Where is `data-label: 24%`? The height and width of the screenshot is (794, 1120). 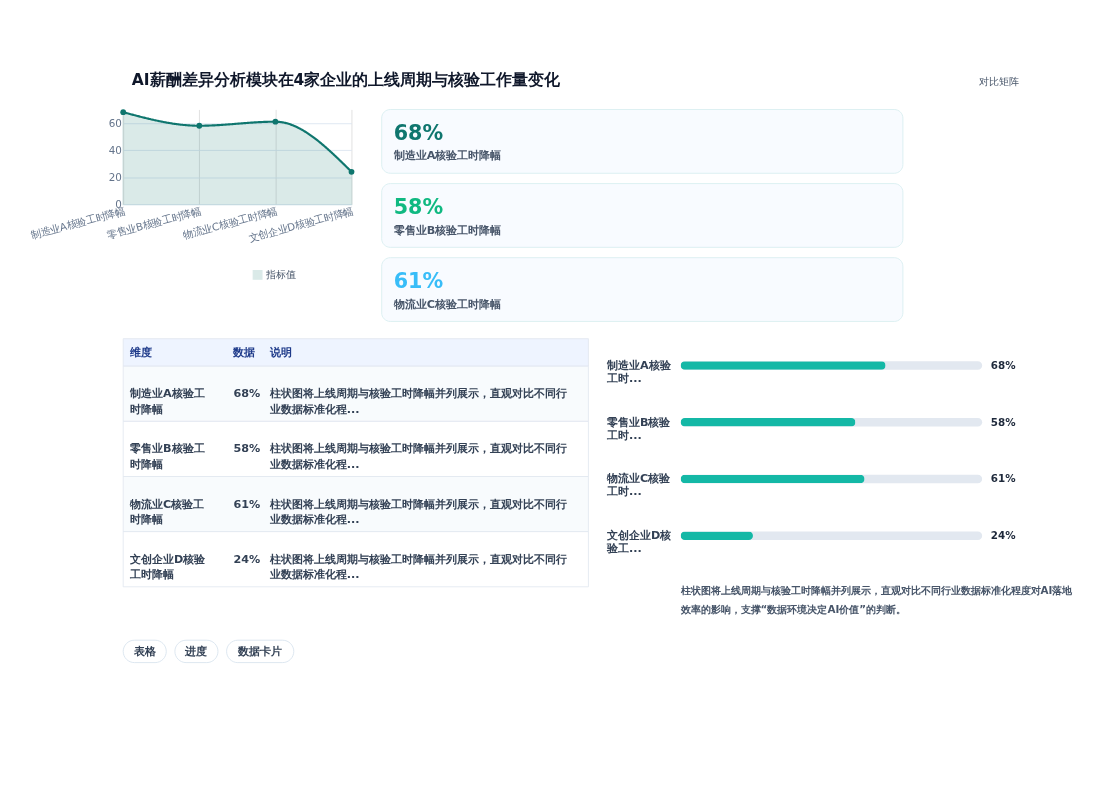
data-label: 24% is located at coordinates (247, 559).